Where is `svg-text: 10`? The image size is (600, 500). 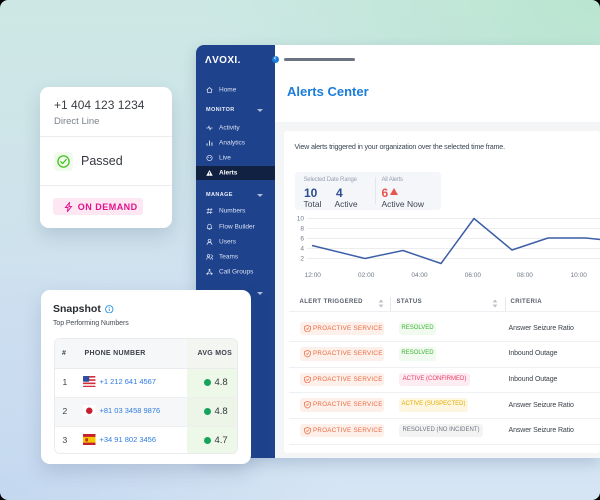
svg-text: 10 is located at coordinates (300, 219).